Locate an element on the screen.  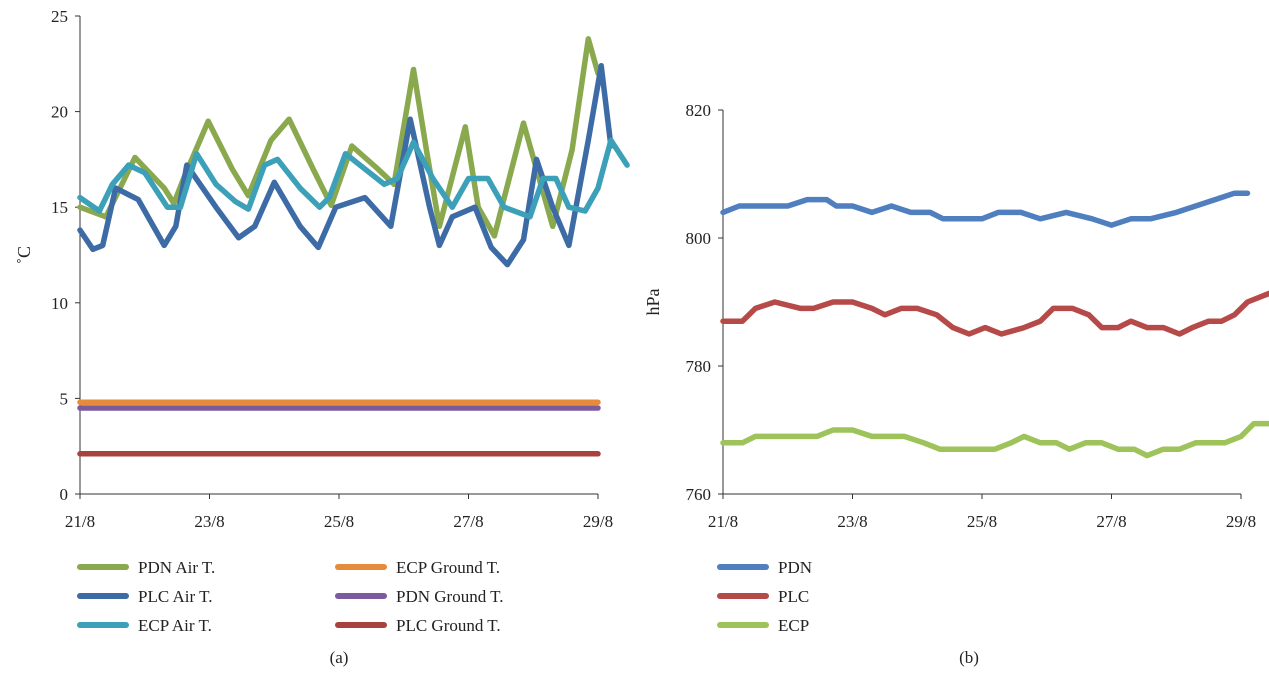
y-axis-label: hPa is located at coordinates (653, 301).